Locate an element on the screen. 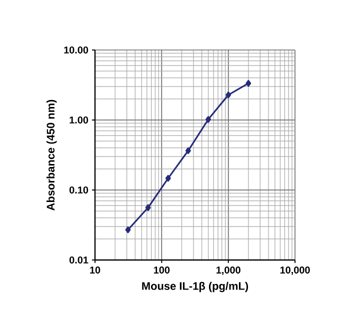 Image resolution: width=355 pixels, height=327 pixels. x-tick-label: 10 is located at coordinates (95, 270).